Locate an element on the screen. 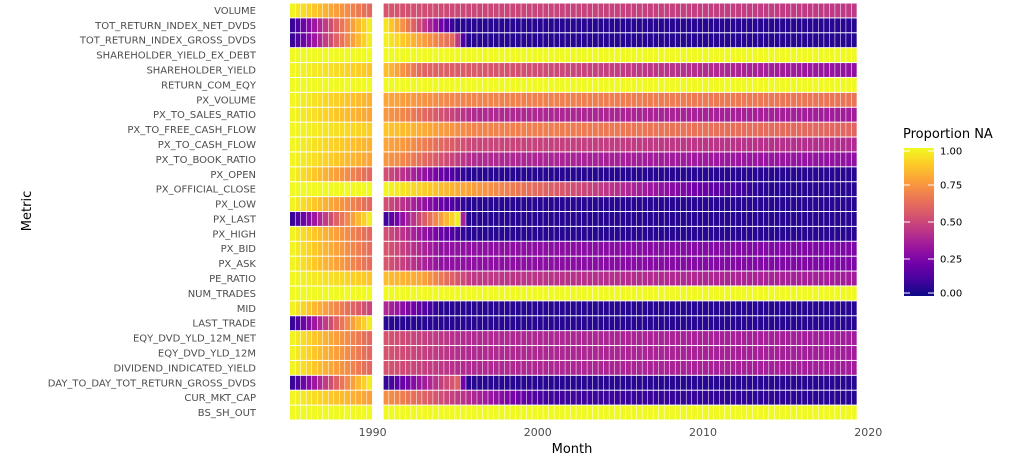 The height and width of the screenshot is (462, 1027). y-tick-label: PX_VOLUME is located at coordinates (226, 100).